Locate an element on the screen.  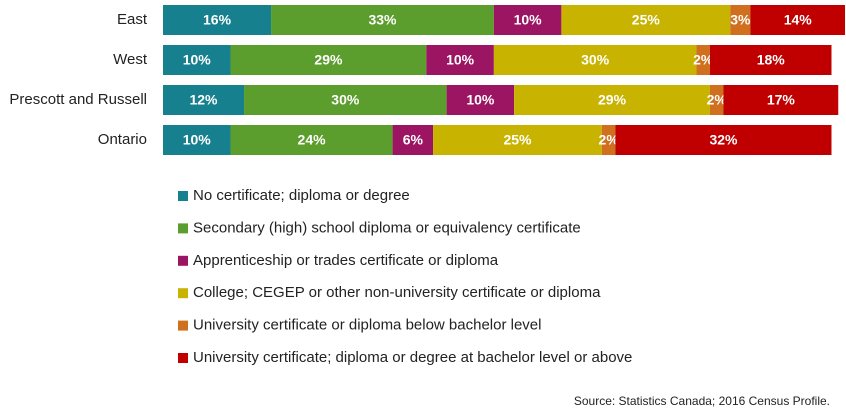
data-label: 3% is located at coordinates (740, 20).